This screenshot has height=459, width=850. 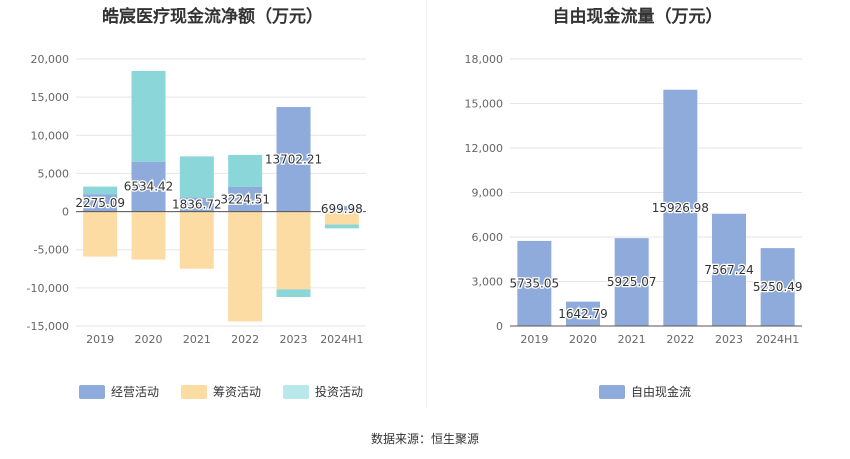 What do you see at coordinates (293, 293) in the screenshot?
I see `bar-investing-2023` at bounding box center [293, 293].